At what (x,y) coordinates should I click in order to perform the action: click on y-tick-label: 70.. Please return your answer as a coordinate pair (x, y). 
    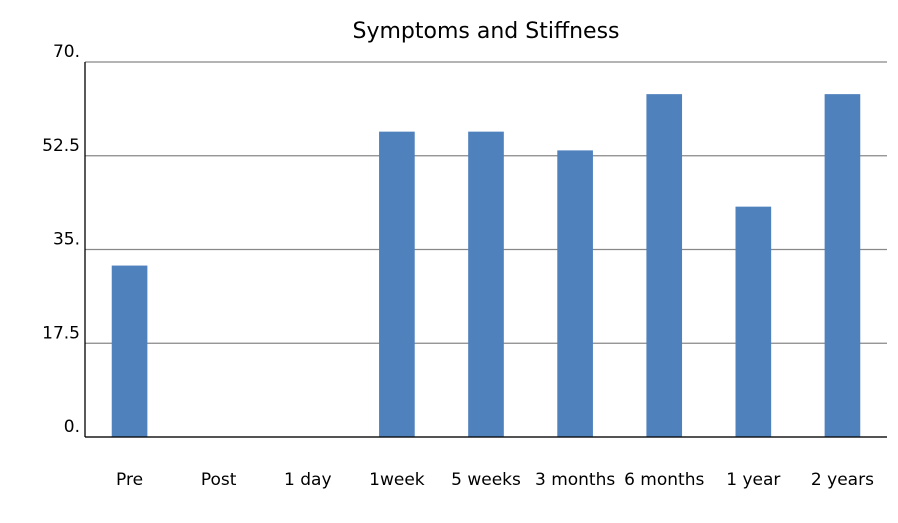
    Looking at the image, I should click on (66, 52).